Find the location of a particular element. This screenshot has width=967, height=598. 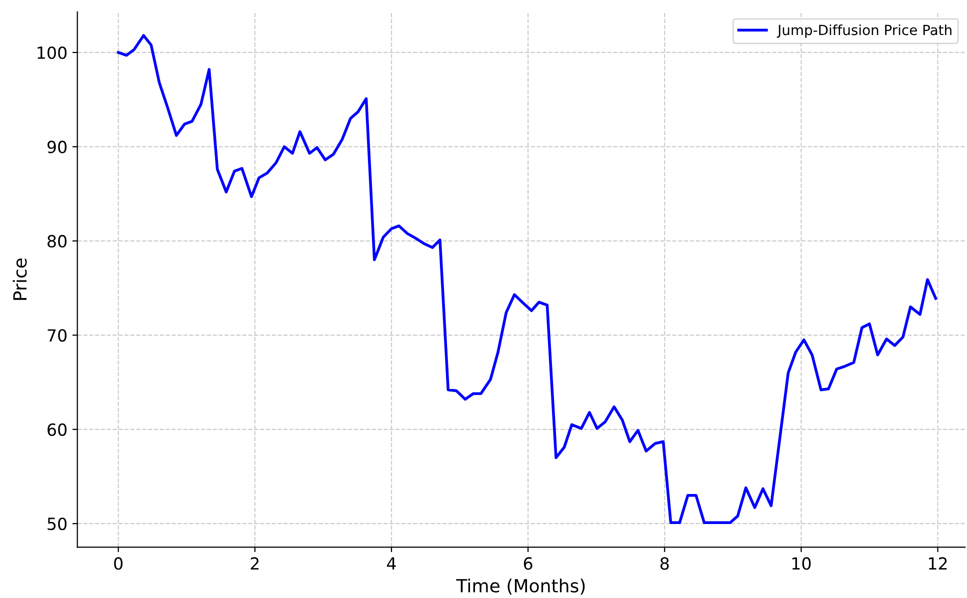

x-tick-label: 10 is located at coordinates (801, 563).